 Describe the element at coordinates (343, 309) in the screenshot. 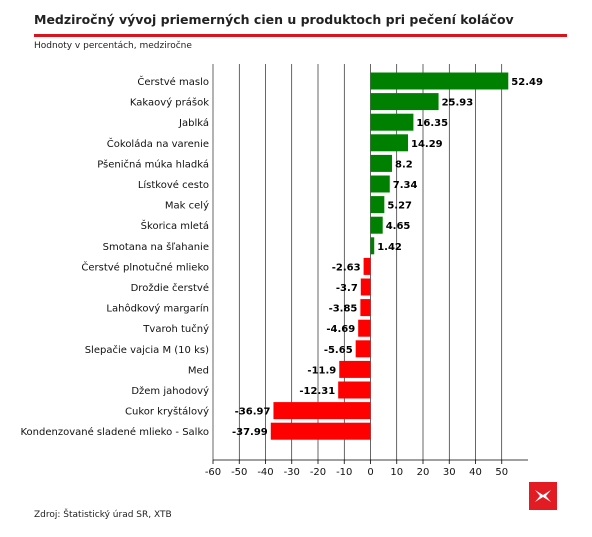

I see `data-label: -3.85` at that location.